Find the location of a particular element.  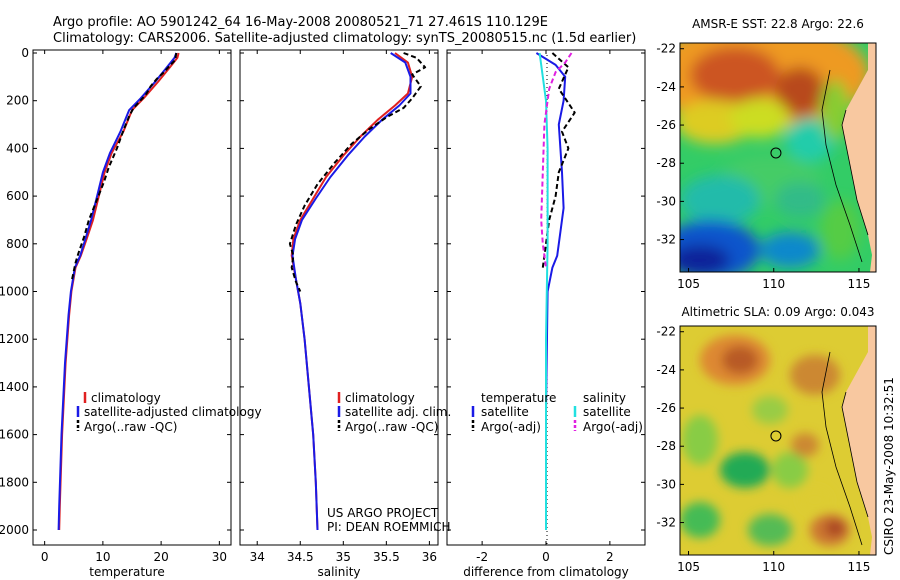

x-tick-label: 35.5 is located at coordinates (386, 557).